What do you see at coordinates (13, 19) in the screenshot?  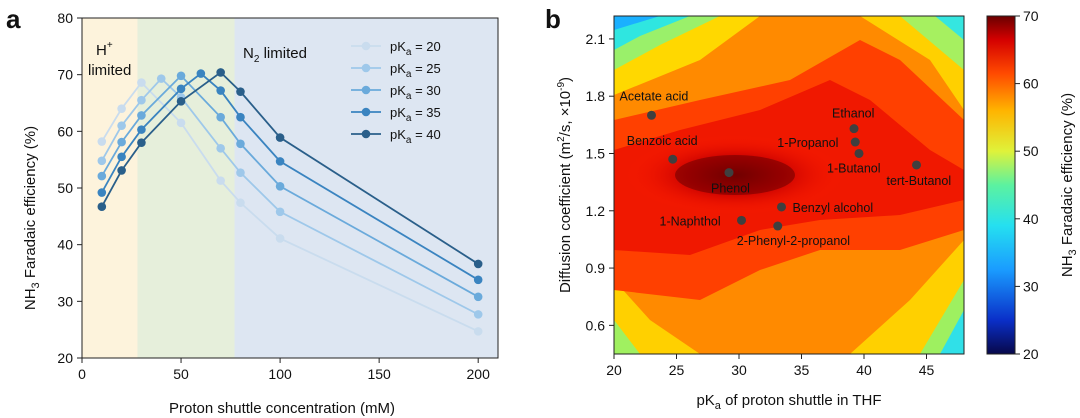 I see `panel-a-letter: a` at bounding box center [13, 19].